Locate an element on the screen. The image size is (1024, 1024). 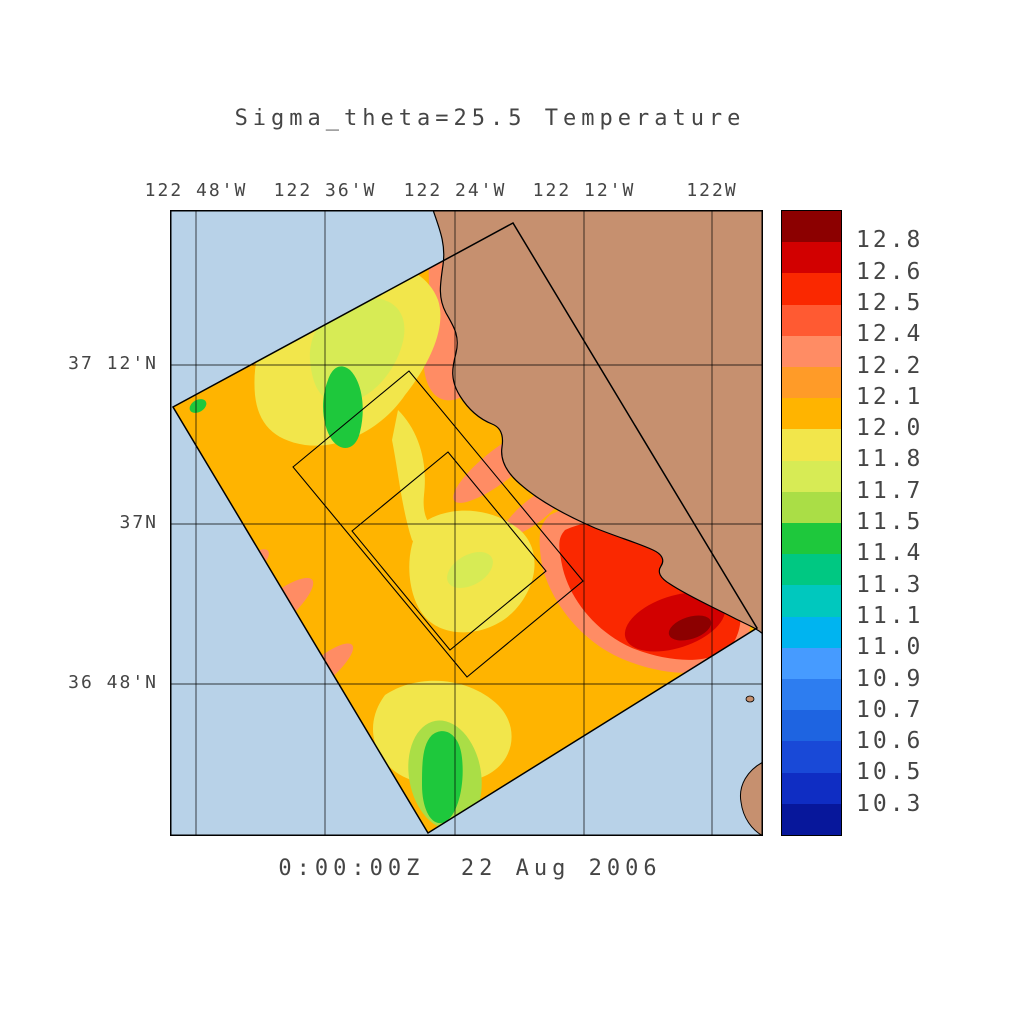
colorbar-tick-label: 11.1 is located at coordinates (890, 615).